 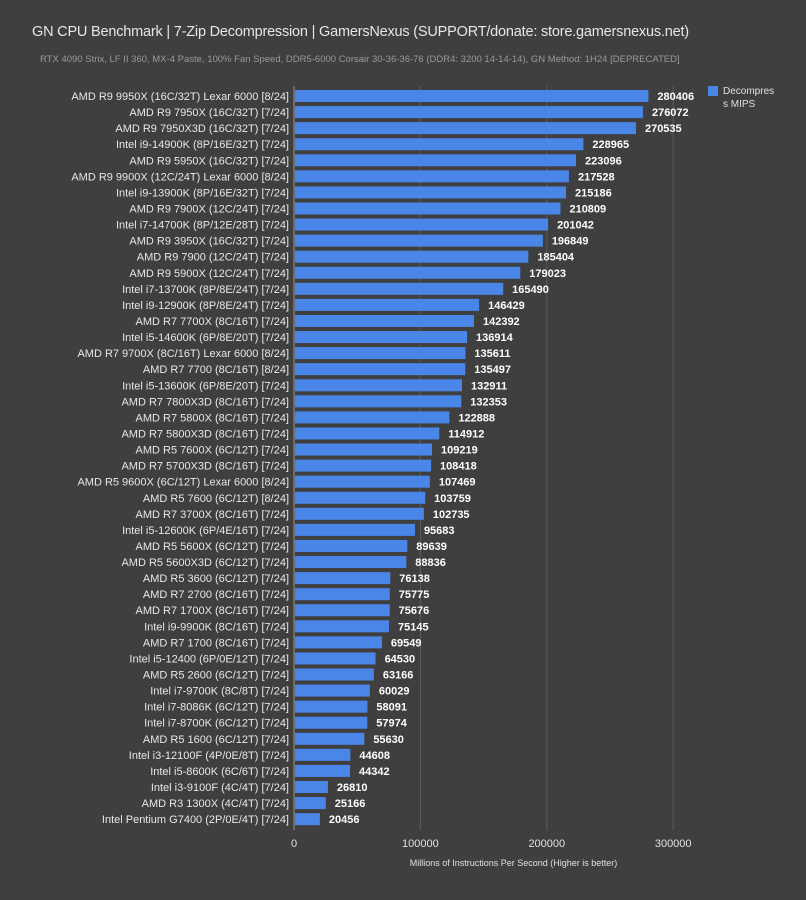 What do you see at coordinates (593, 193) in the screenshot?
I see `data-label: 215186` at bounding box center [593, 193].